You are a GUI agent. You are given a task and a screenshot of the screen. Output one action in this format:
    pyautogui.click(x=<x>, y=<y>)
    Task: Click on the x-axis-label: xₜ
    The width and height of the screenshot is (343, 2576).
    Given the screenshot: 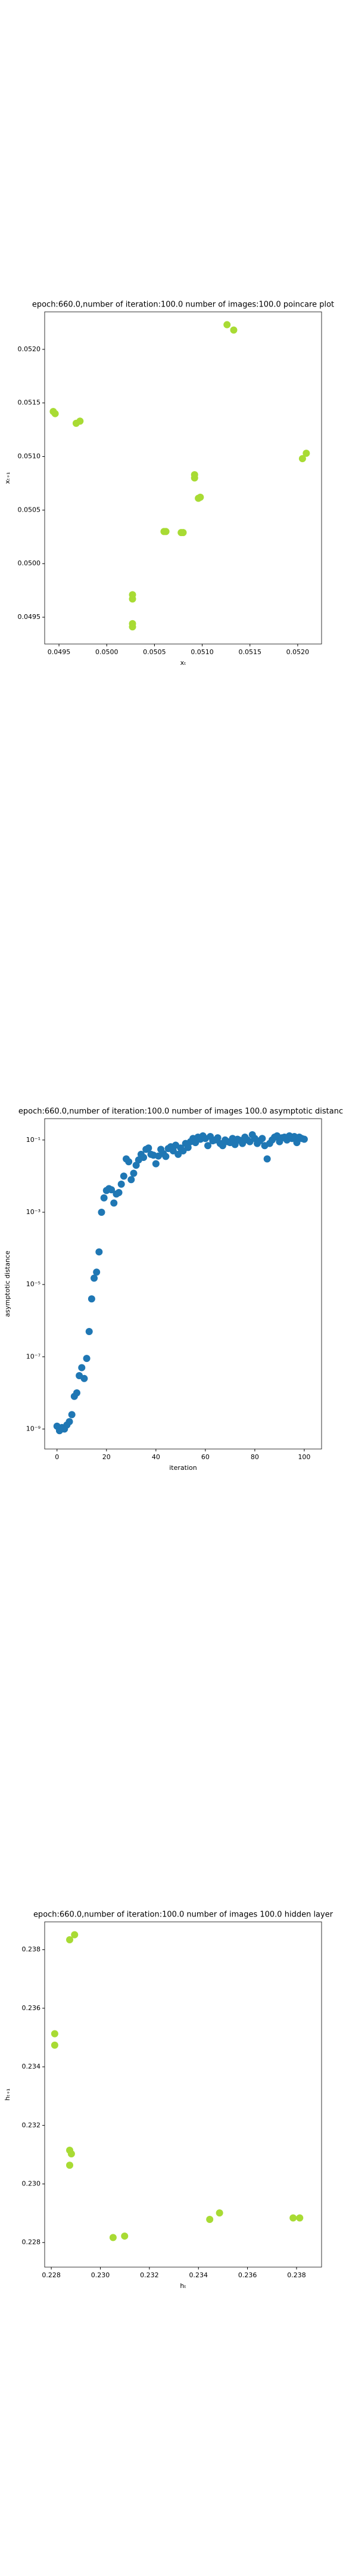 What is the action you would take?
    pyautogui.click(x=183, y=663)
    